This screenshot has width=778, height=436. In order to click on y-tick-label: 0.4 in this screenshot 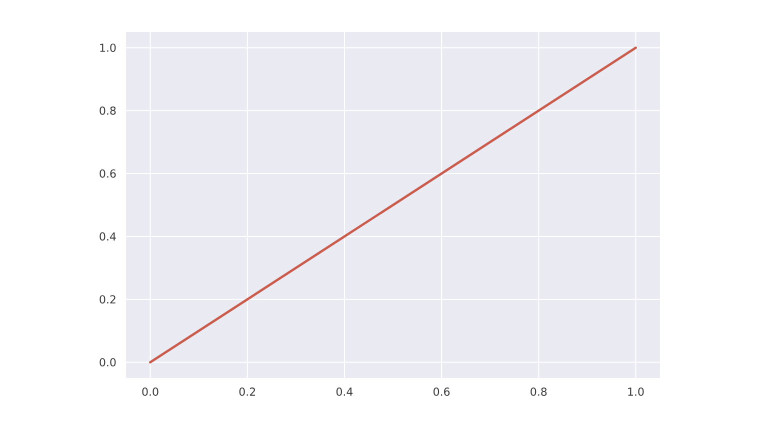, I will do `click(108, 236)`.